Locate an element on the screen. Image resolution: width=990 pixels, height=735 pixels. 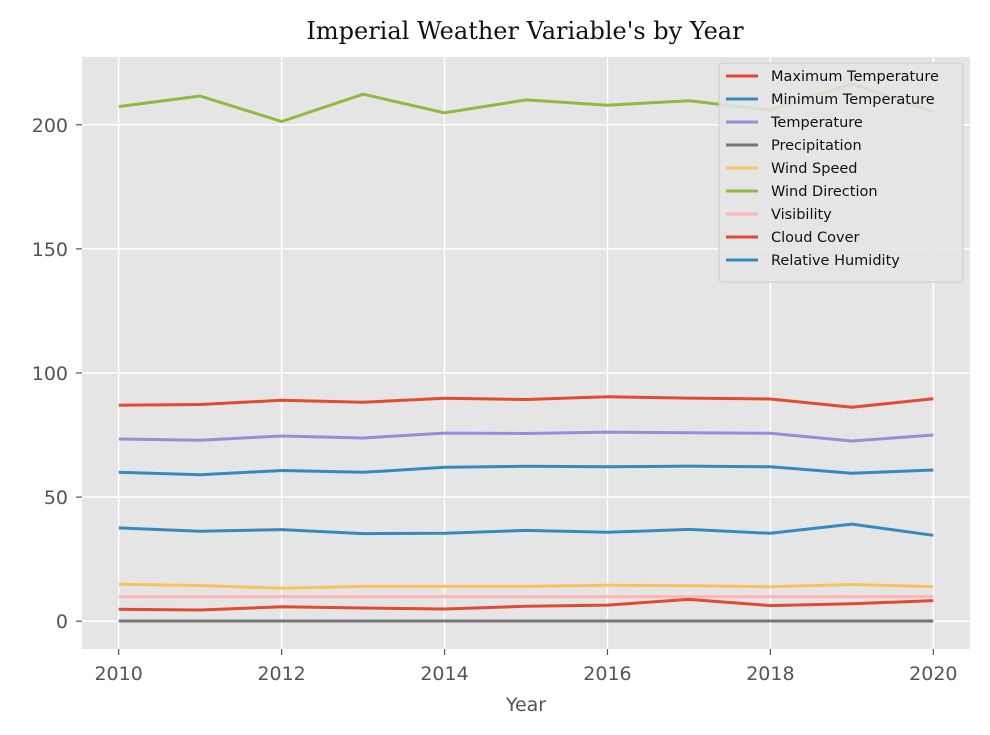
legend-label: Cloud Cover is located at coordinates (815, 238).